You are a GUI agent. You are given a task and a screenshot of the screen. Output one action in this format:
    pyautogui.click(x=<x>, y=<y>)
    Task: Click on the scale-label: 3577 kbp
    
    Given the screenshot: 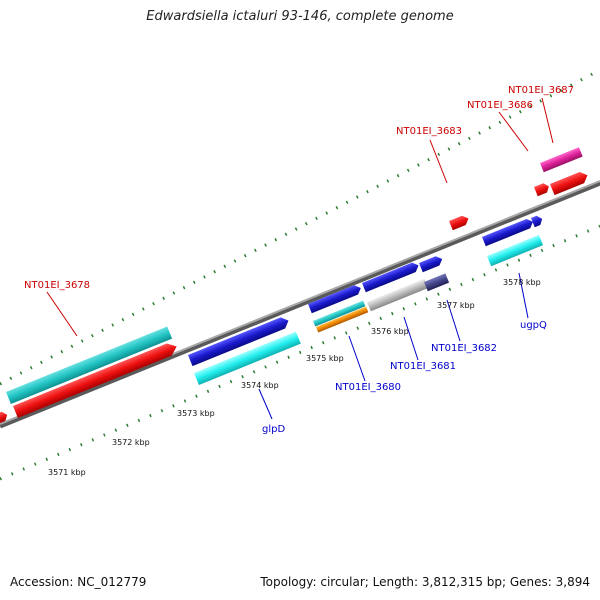 What is the action you would take?
    pyautogui.click(x=456, y=305)
    